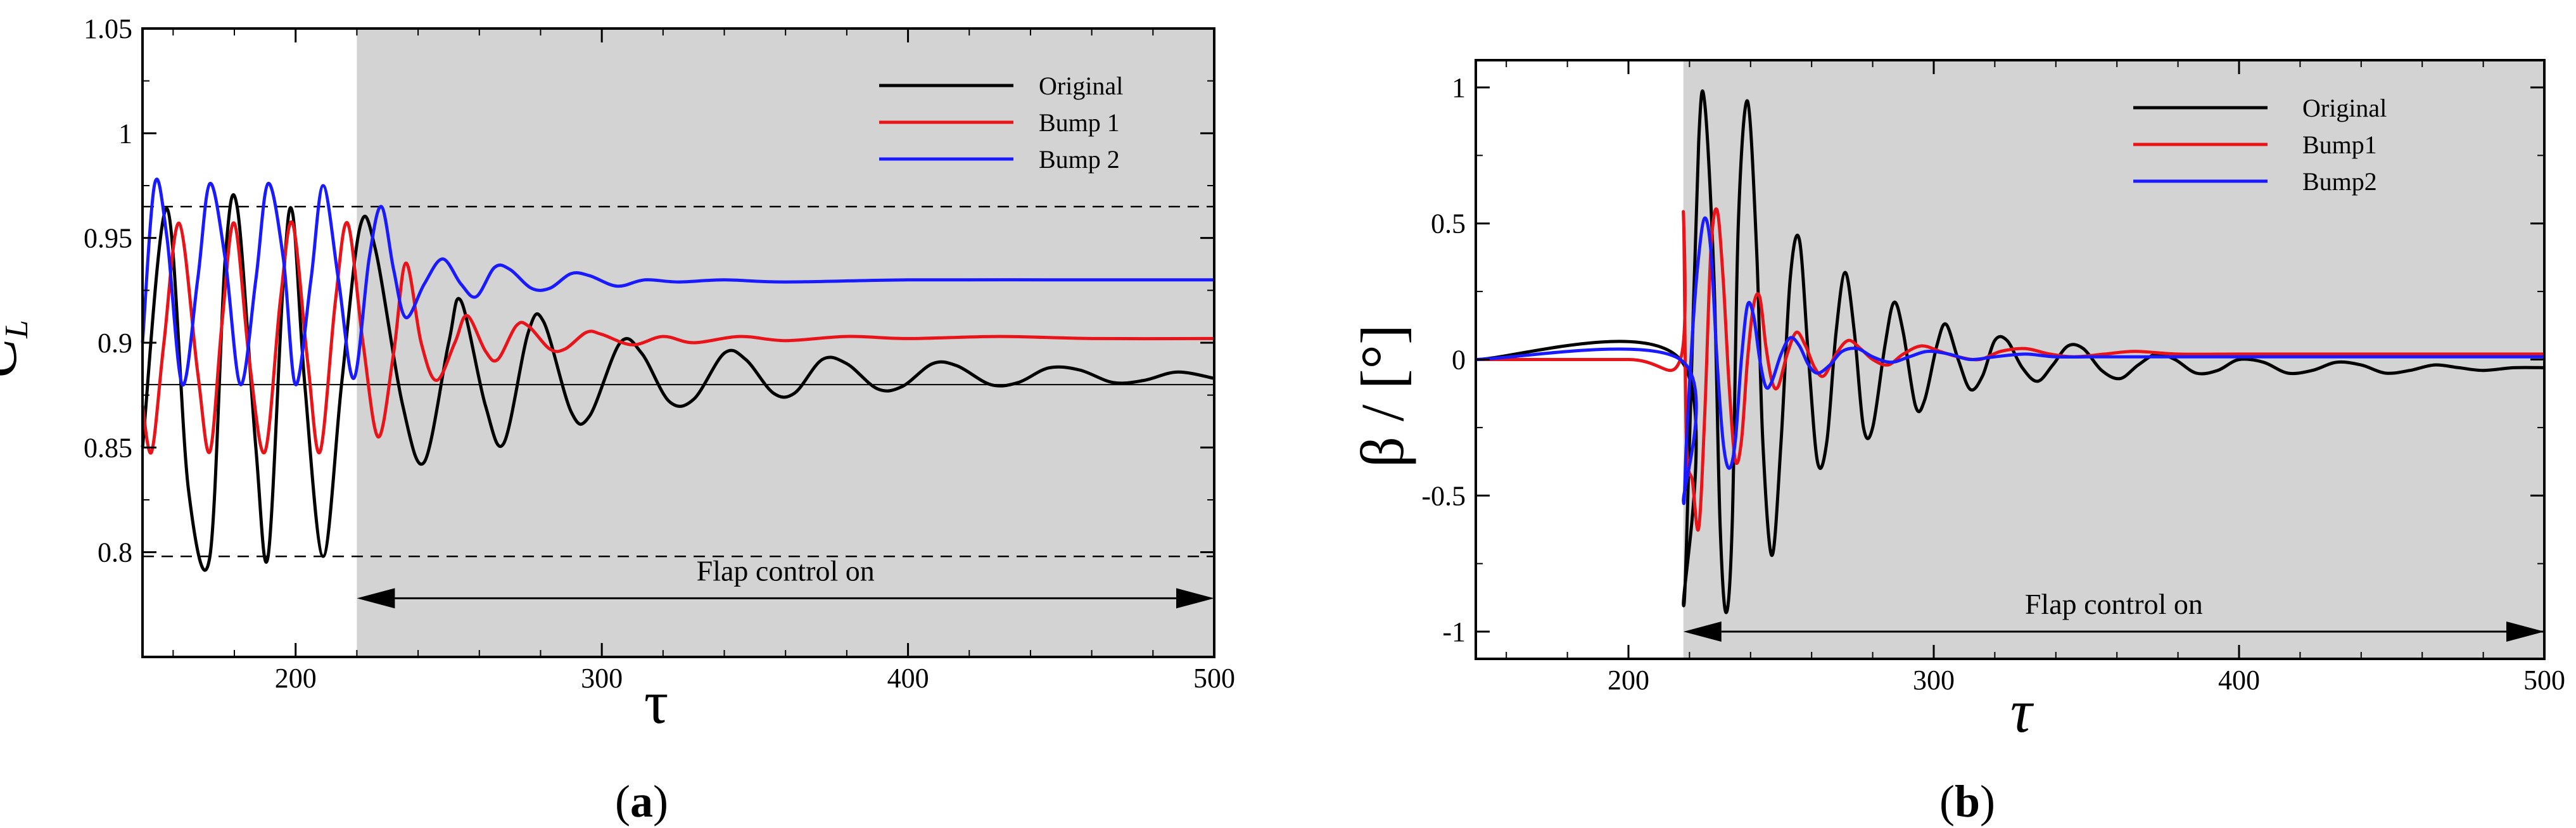 Image resolution: width=2576 pixels, height=828 pixels. I want to click on panel-b-y-tick-label: 0, so click(1459, 360).